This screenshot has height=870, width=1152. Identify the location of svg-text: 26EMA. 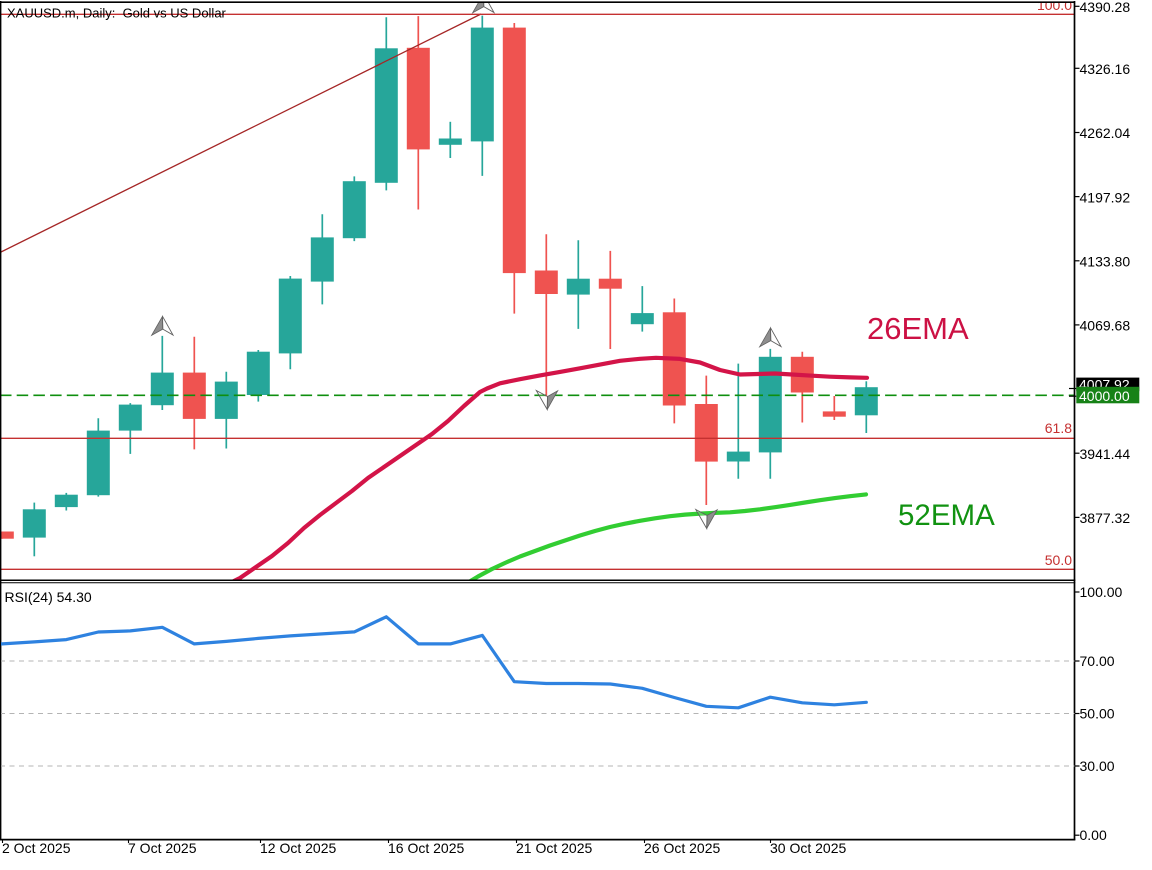
(918, 328).